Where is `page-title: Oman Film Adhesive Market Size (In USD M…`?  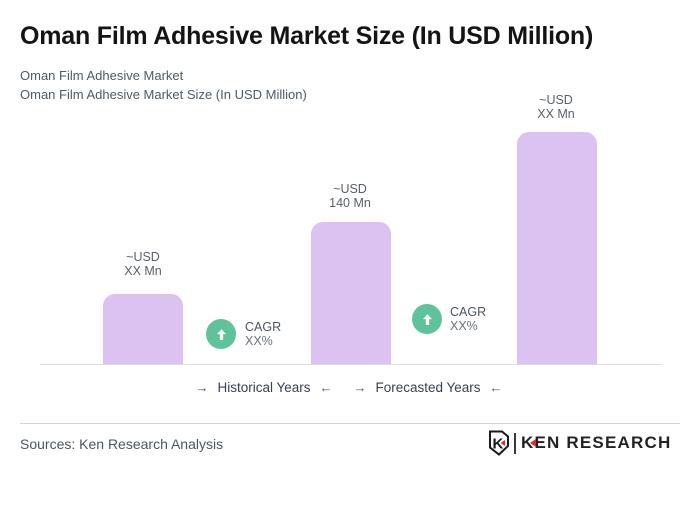 page-title: Oman Film Adhesive Market Size (In USD M… is located at coordinates (307, 36).